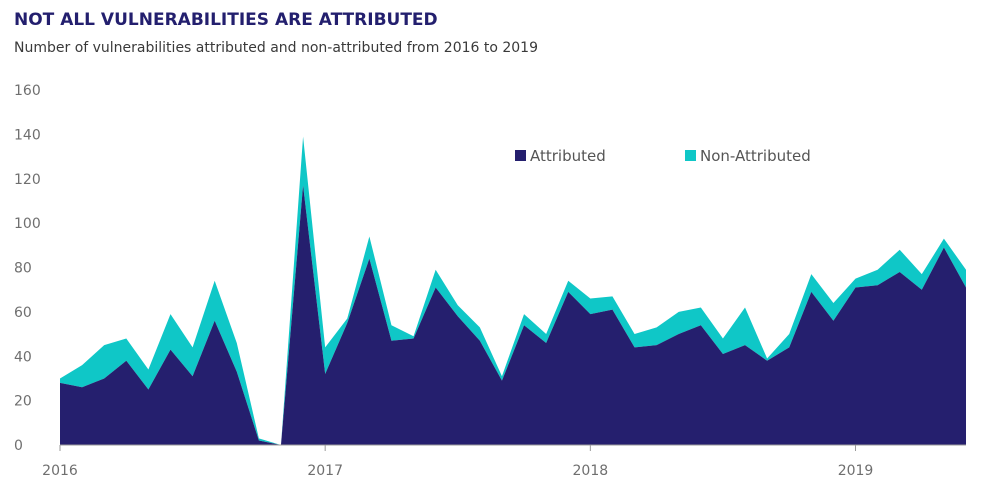 This screenshot has height=493, width=1002. I want to click on y-tick-label: 100, so click(27, 224).